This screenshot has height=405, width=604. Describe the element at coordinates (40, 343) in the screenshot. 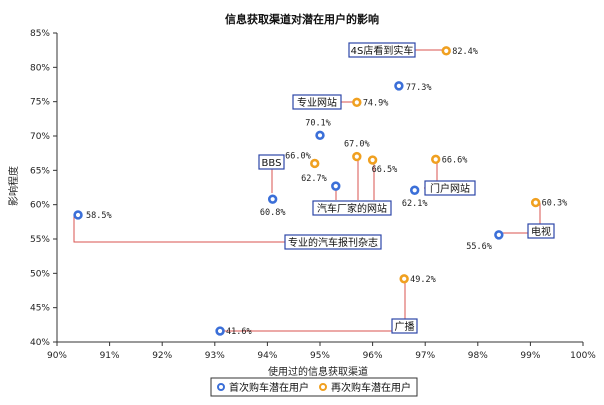

I see `y-tick-label: 40%` at that location.